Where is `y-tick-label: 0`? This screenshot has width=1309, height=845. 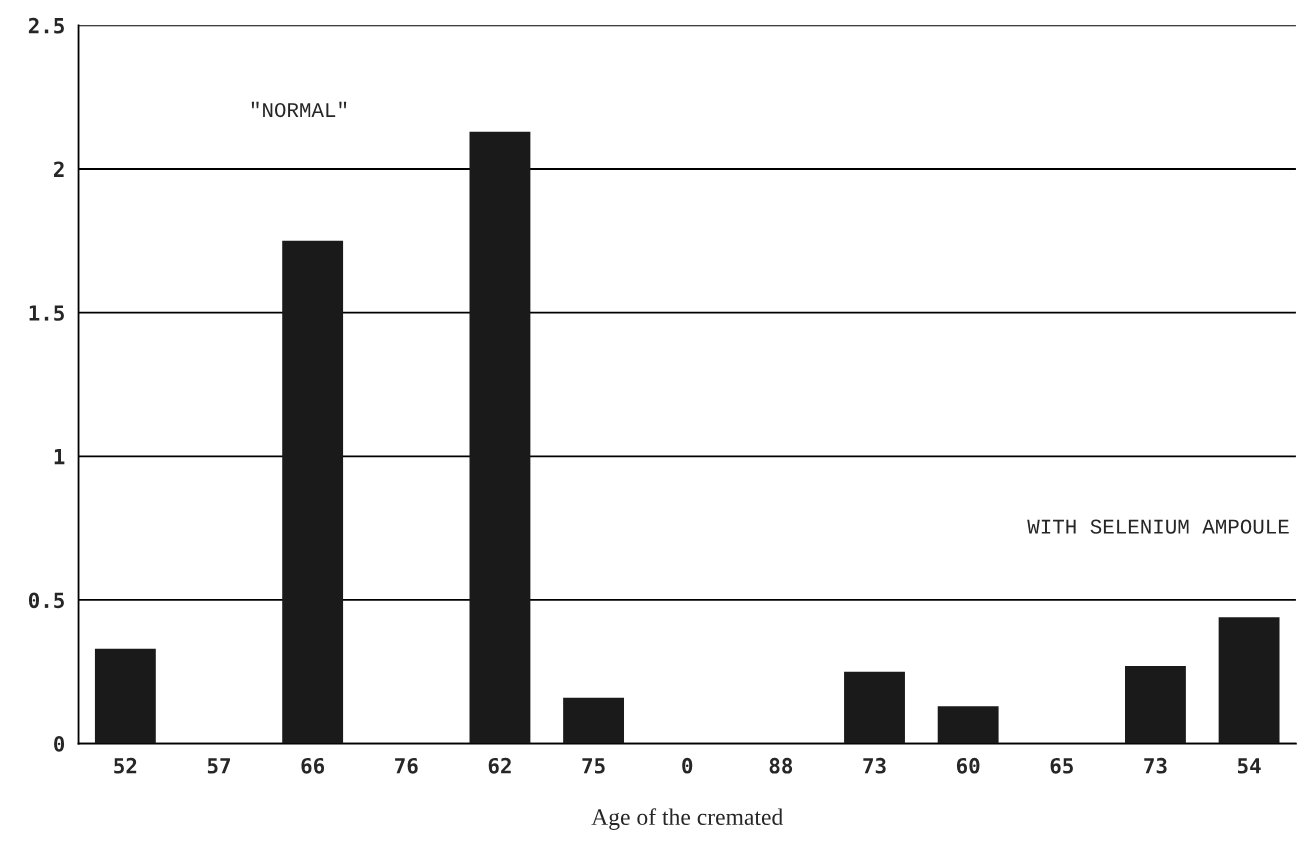
y-tick-label: 0 is located at coordinates (59, 744).